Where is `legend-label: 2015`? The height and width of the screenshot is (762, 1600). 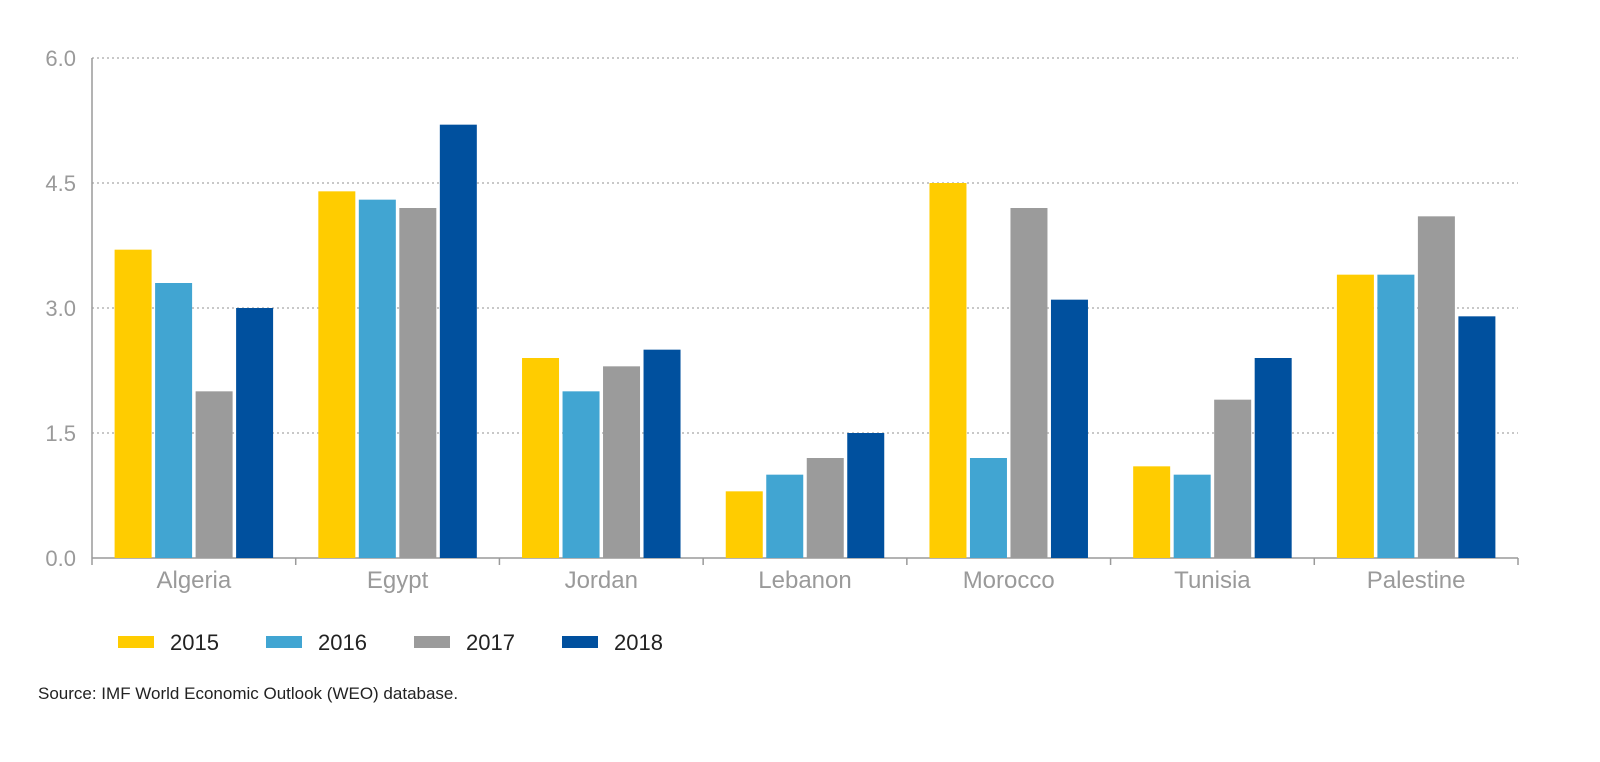 legend-label: 2015 is located at coordinates (194, 642).